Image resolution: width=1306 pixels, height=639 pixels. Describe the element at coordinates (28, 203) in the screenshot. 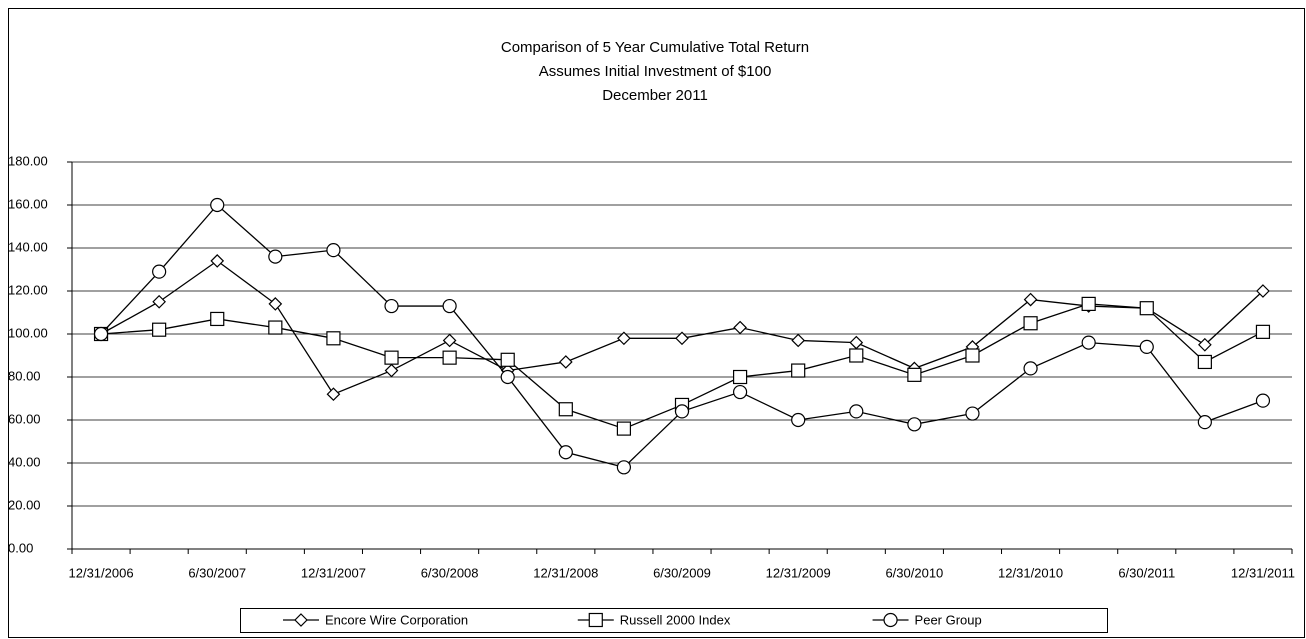

I see `y-tick-label: 160.00` at that location.